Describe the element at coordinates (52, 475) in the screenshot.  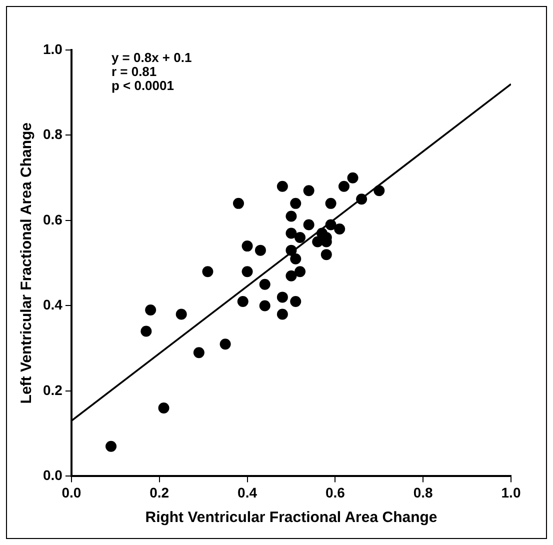
I see `y-tick-label: 0.0` at that location.